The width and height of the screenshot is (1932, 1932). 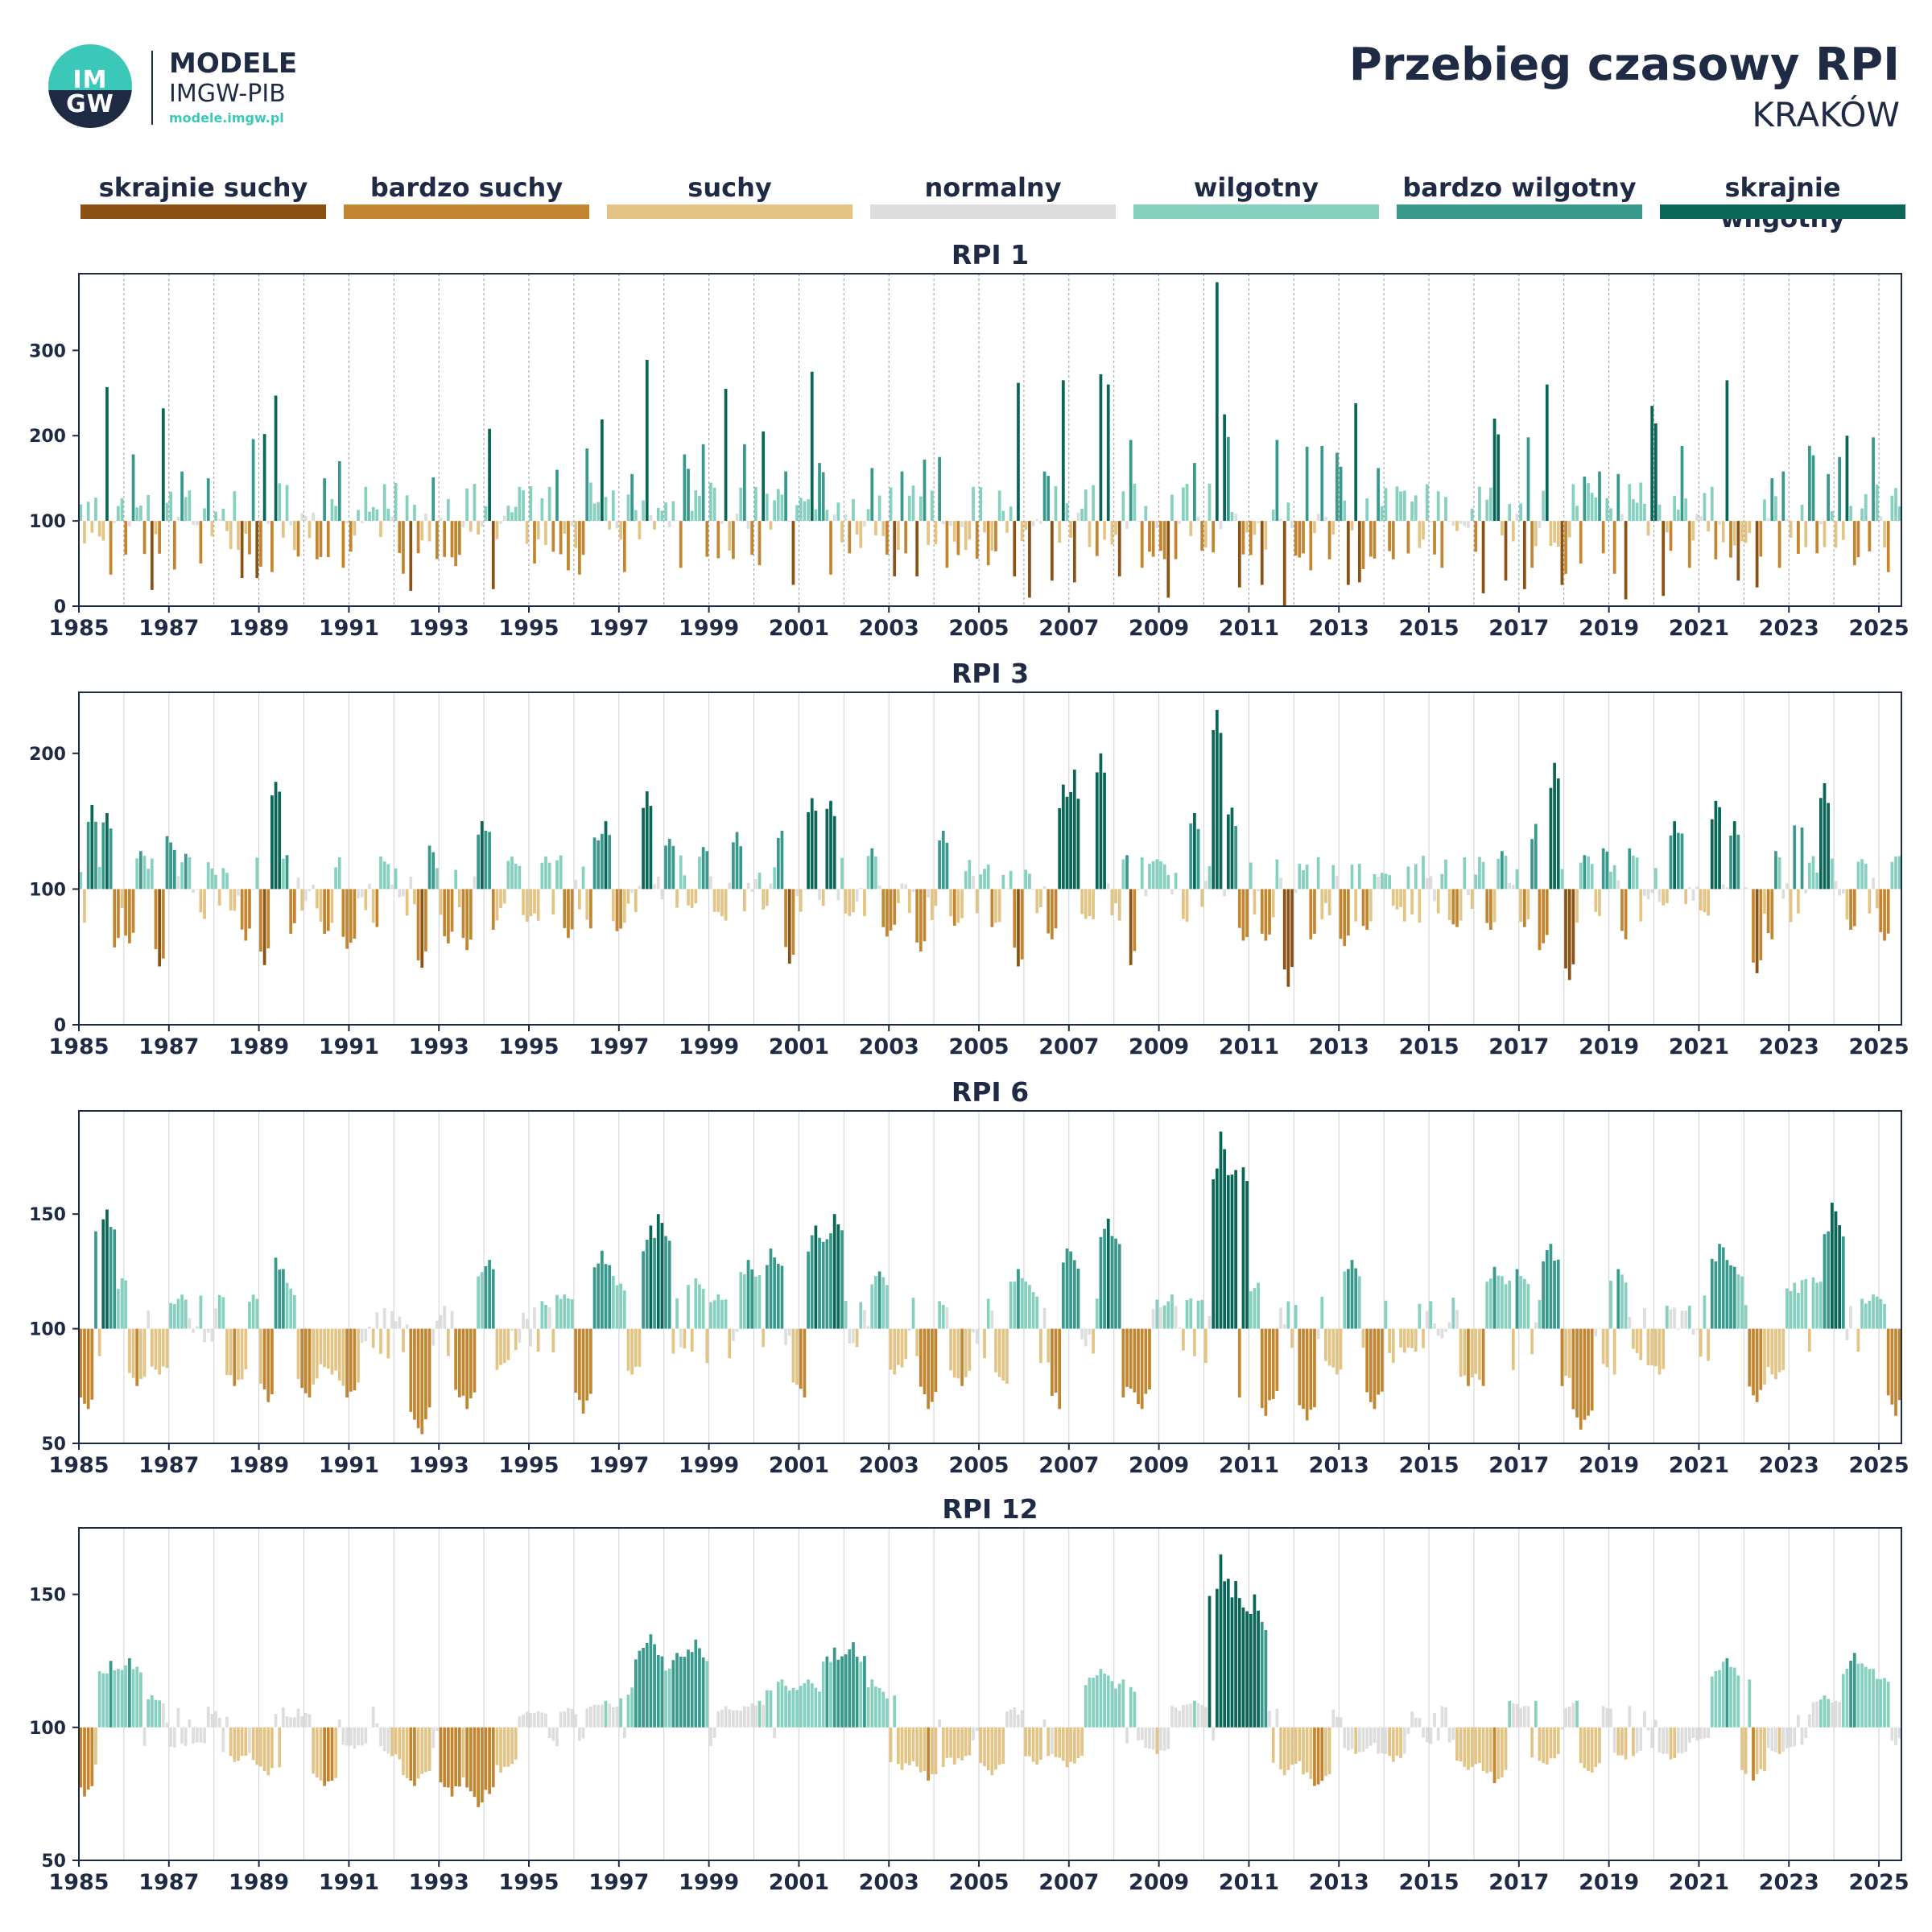 What do you see at coordinates (90, 86) in the screenshot?
I see `imgw-logo-emblem: IM GW` at bounding box center [90, 86].